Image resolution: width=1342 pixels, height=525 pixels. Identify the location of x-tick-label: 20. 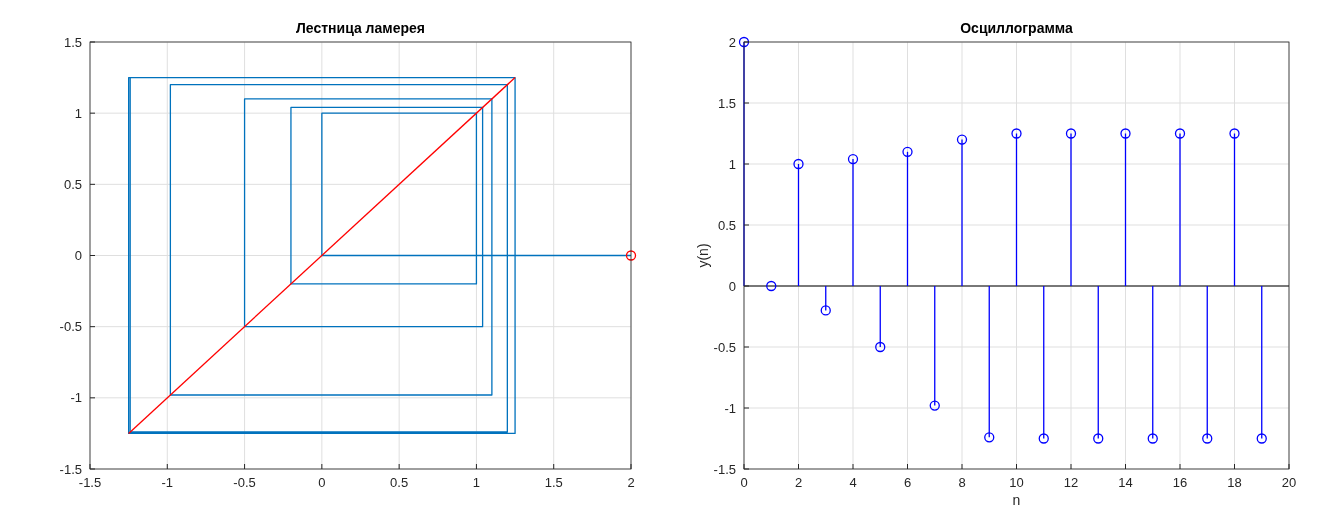
(1289, 482).